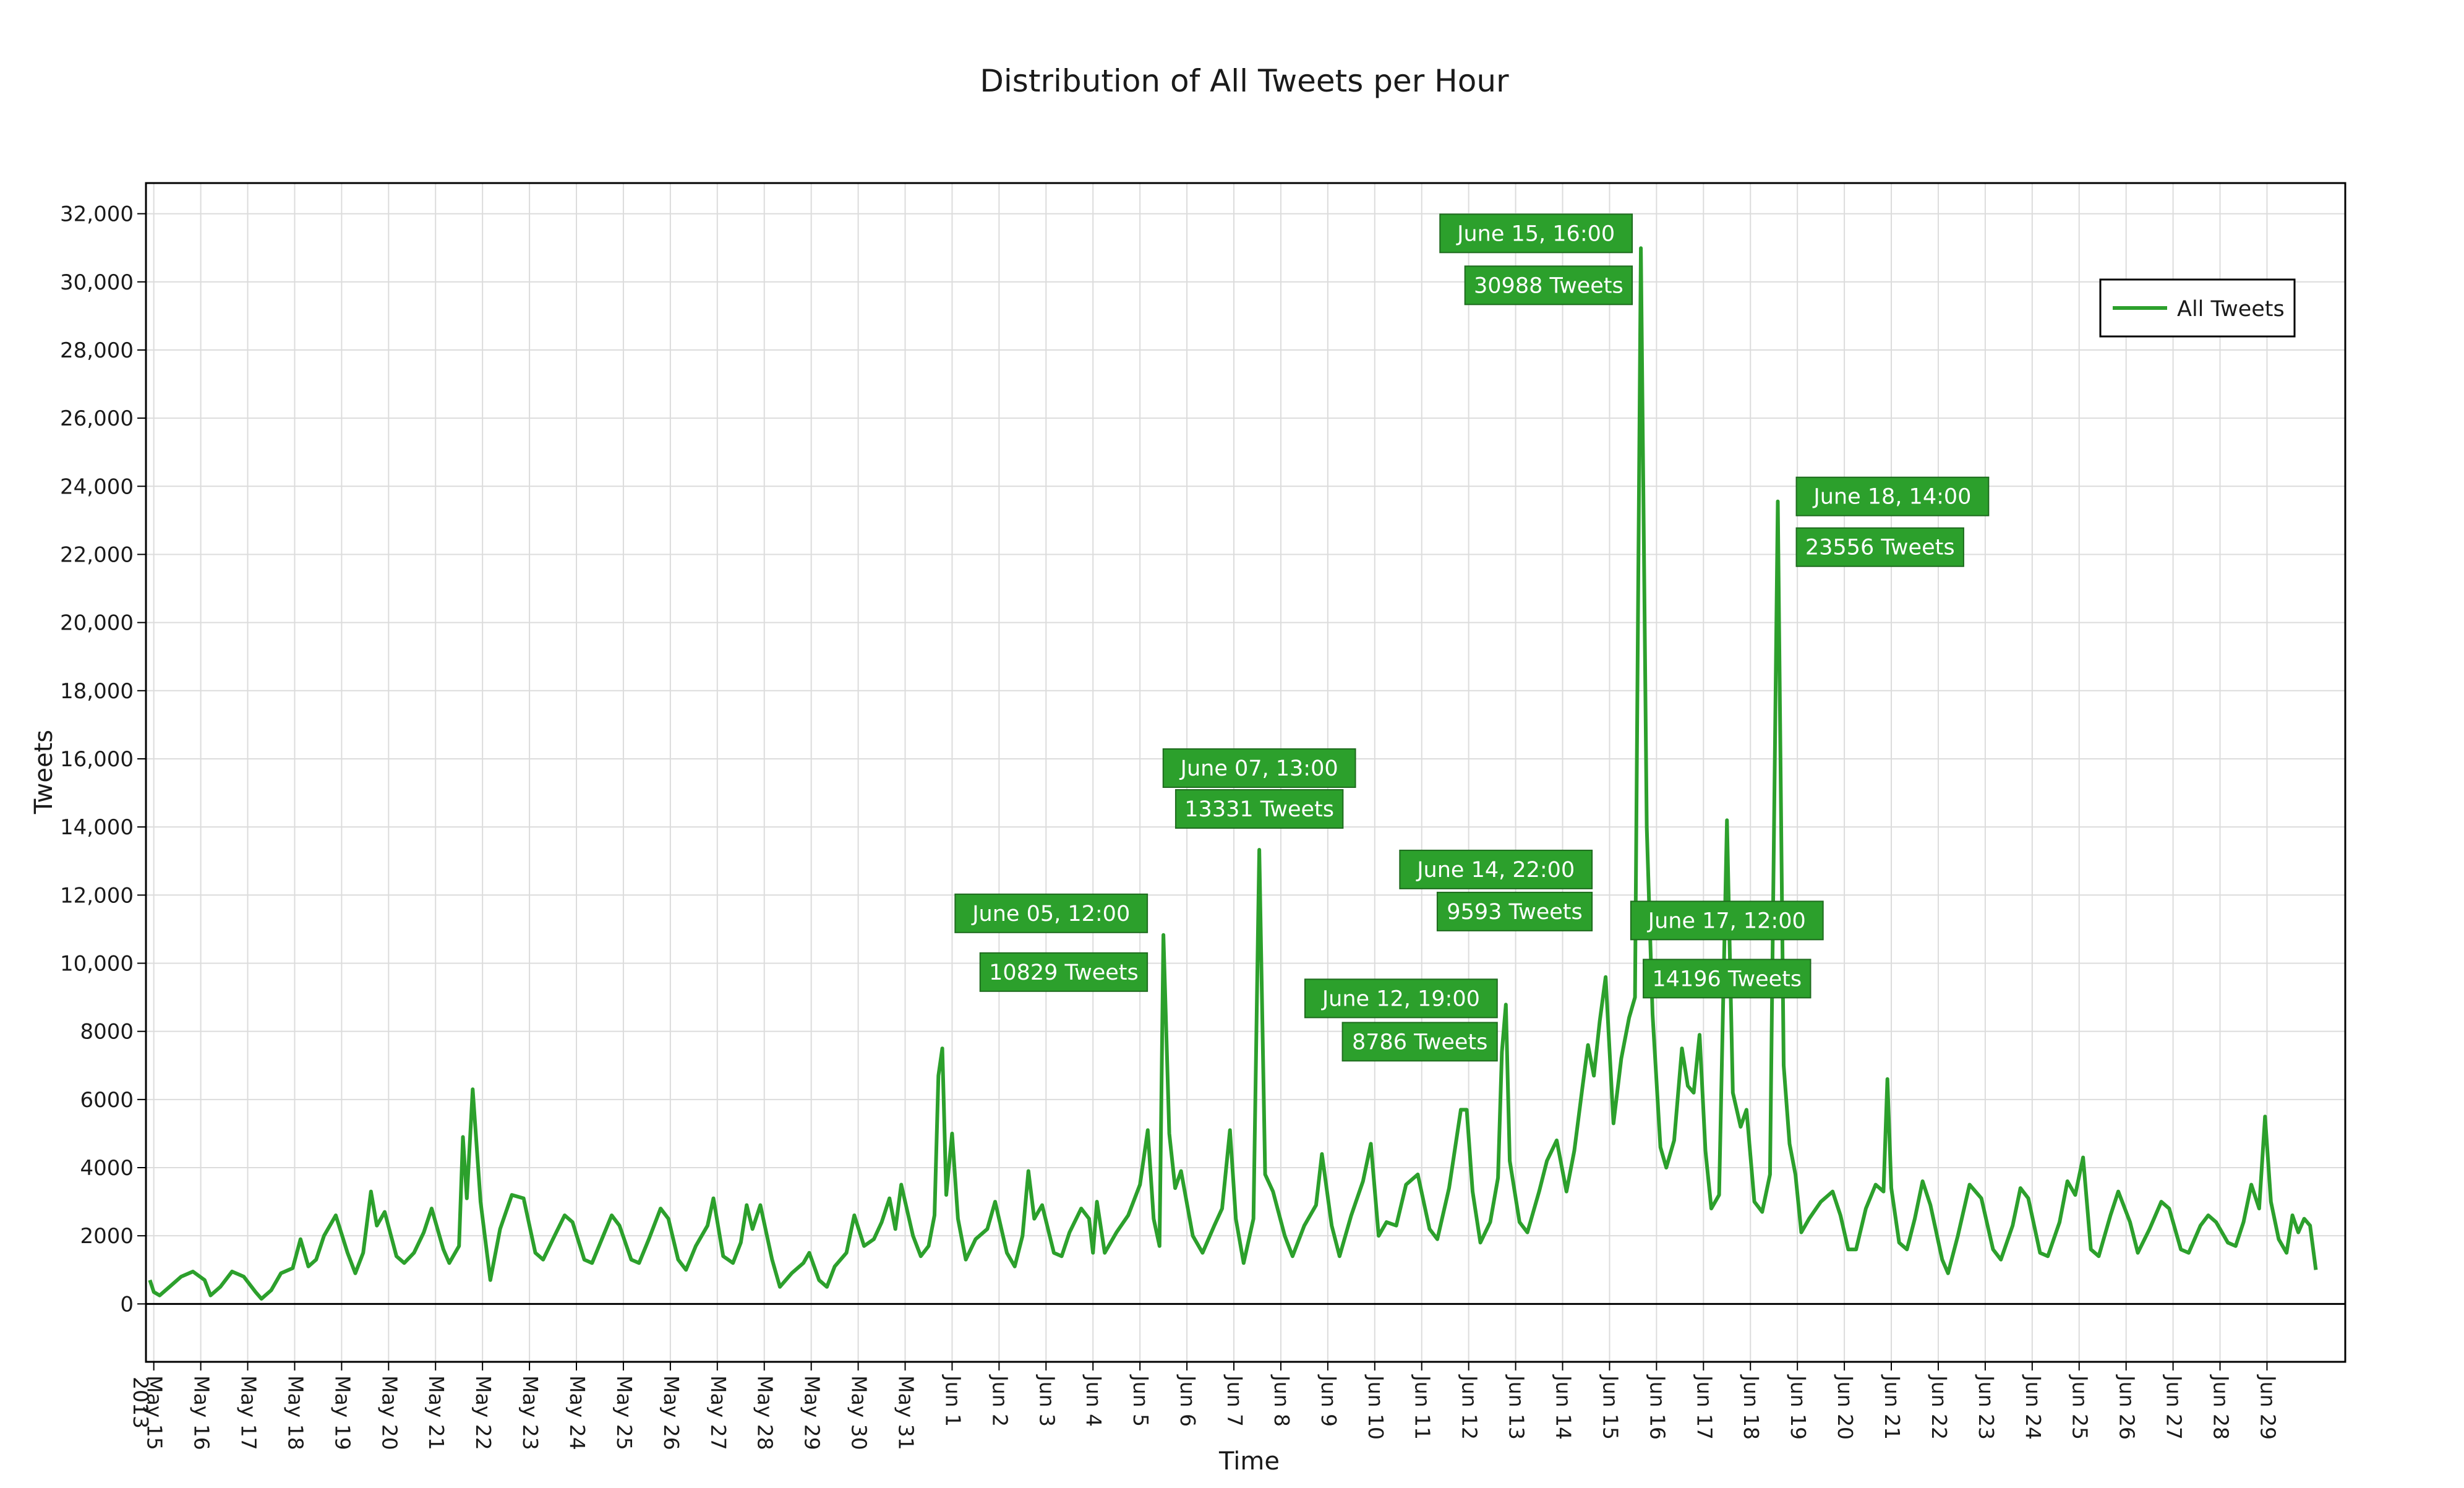 Image resolution: width=2464 pixels, height=1488 pixels. Describe the element at coordinates (97, 963) in the screenshot. I see `y-tick-label: 10,000` at that location.